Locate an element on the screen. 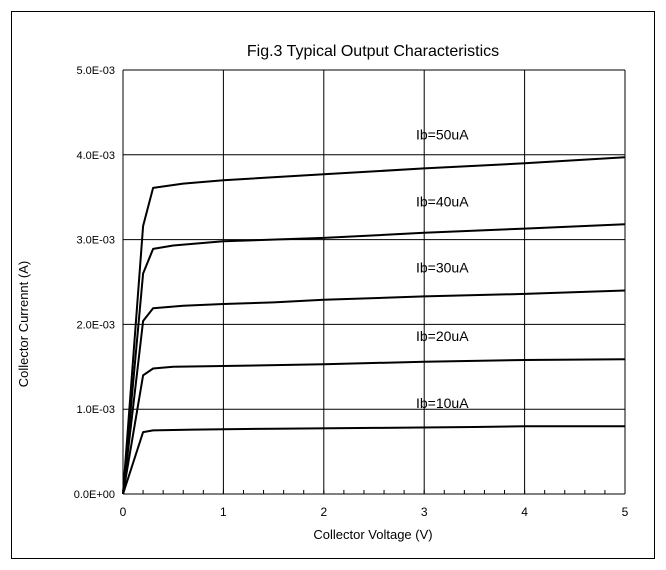  y-tick-label: 0.0E+00 is located at coordinates (94, 495).